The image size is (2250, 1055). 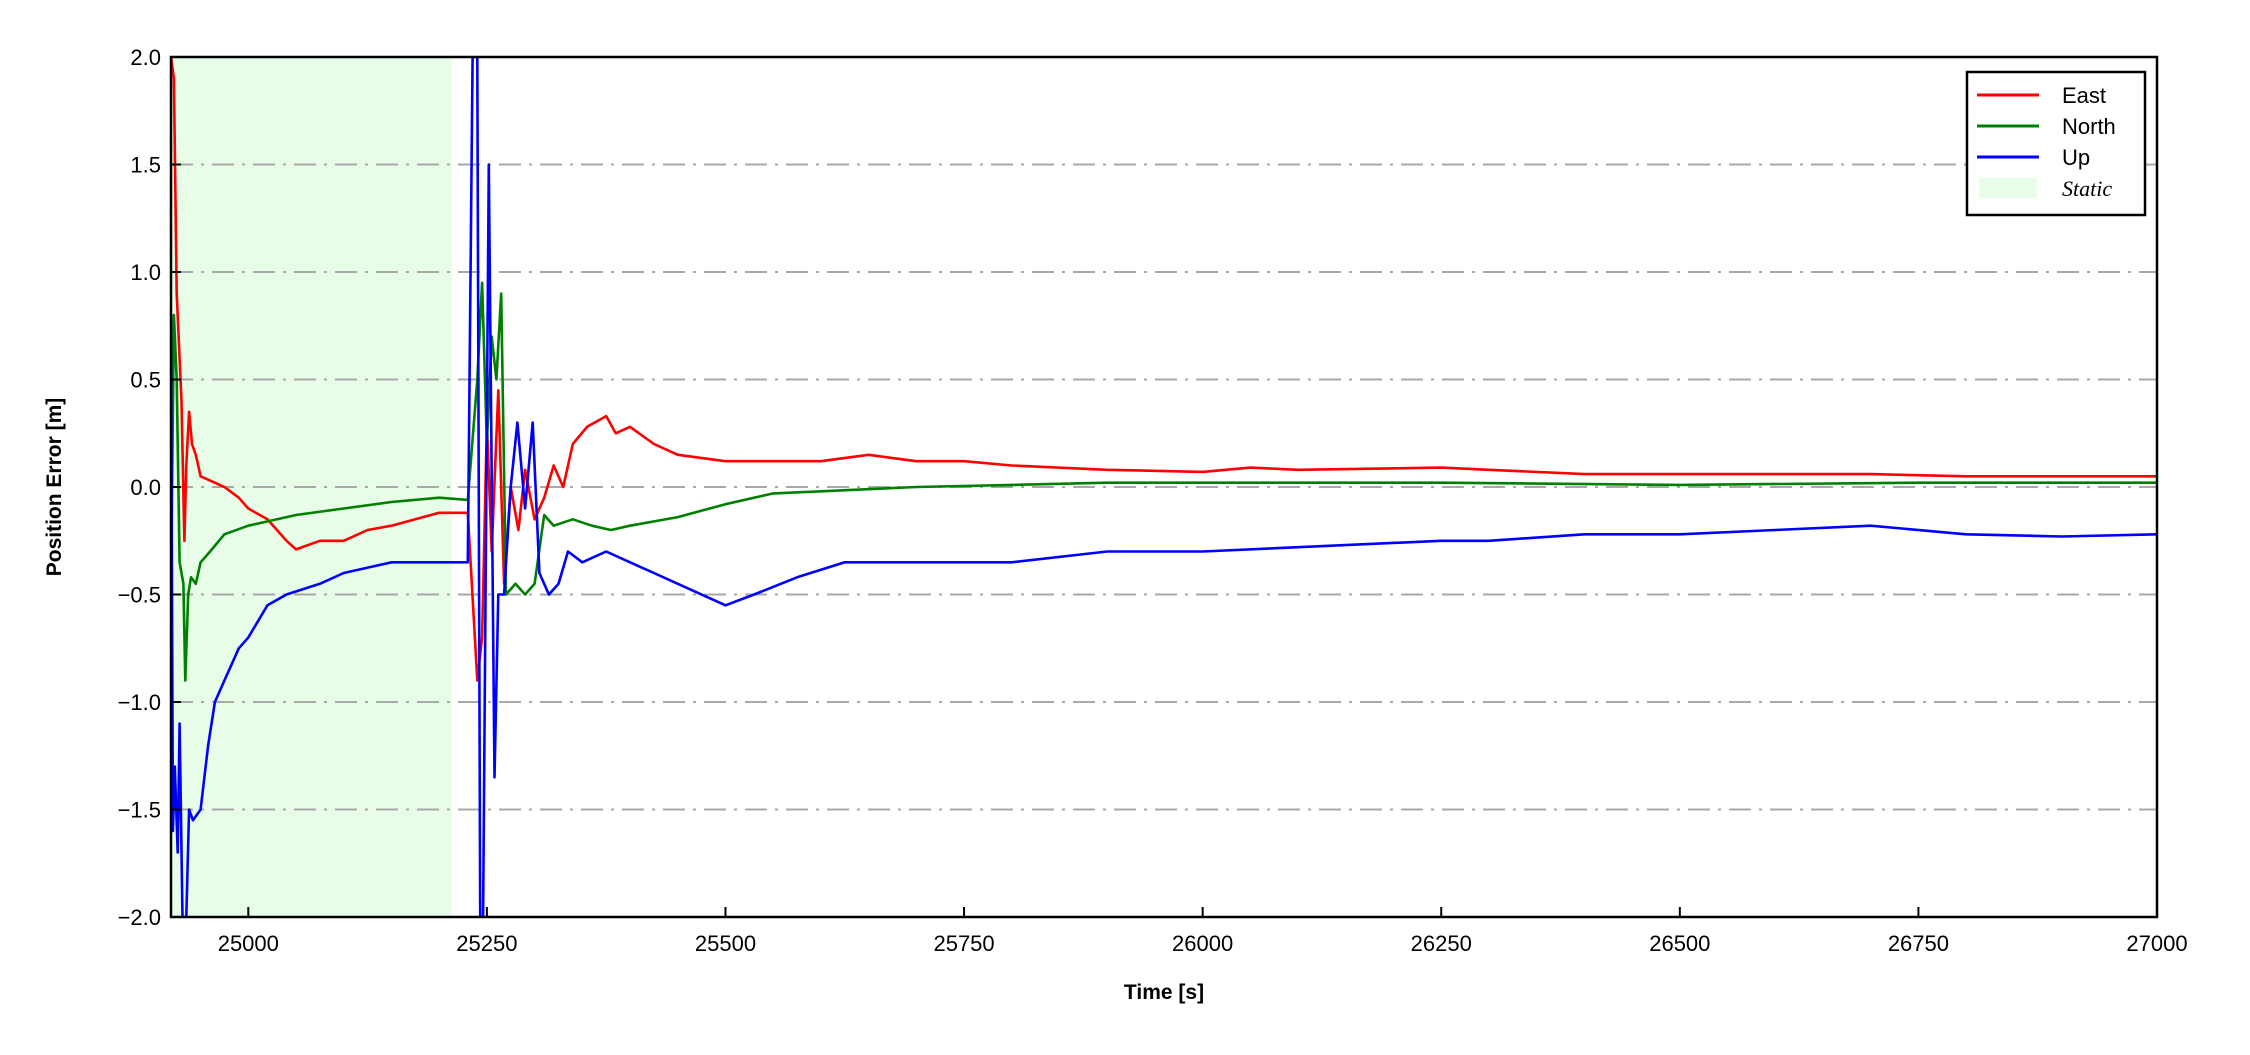 I want to click on y-axis-label: Position Error [m], so click(x=54, y=487).